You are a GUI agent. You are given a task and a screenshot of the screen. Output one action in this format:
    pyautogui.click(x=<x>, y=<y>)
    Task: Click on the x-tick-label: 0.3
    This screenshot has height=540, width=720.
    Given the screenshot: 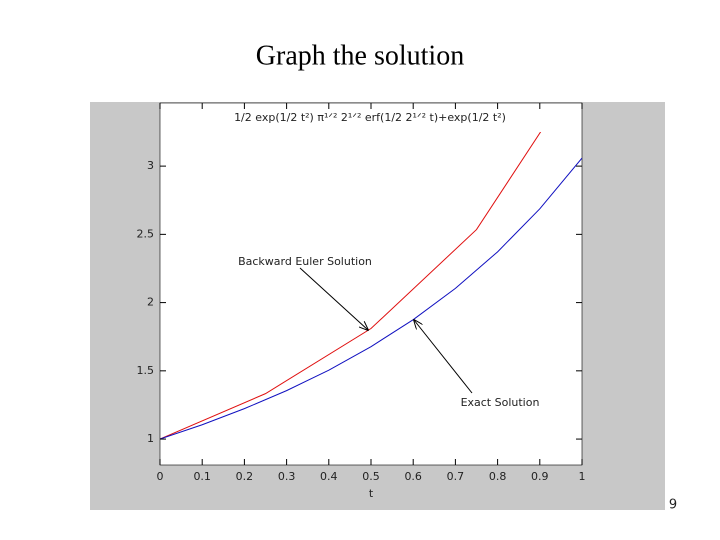 What is the action you would take?
    pyautogui.click(x=287, y=476)
    